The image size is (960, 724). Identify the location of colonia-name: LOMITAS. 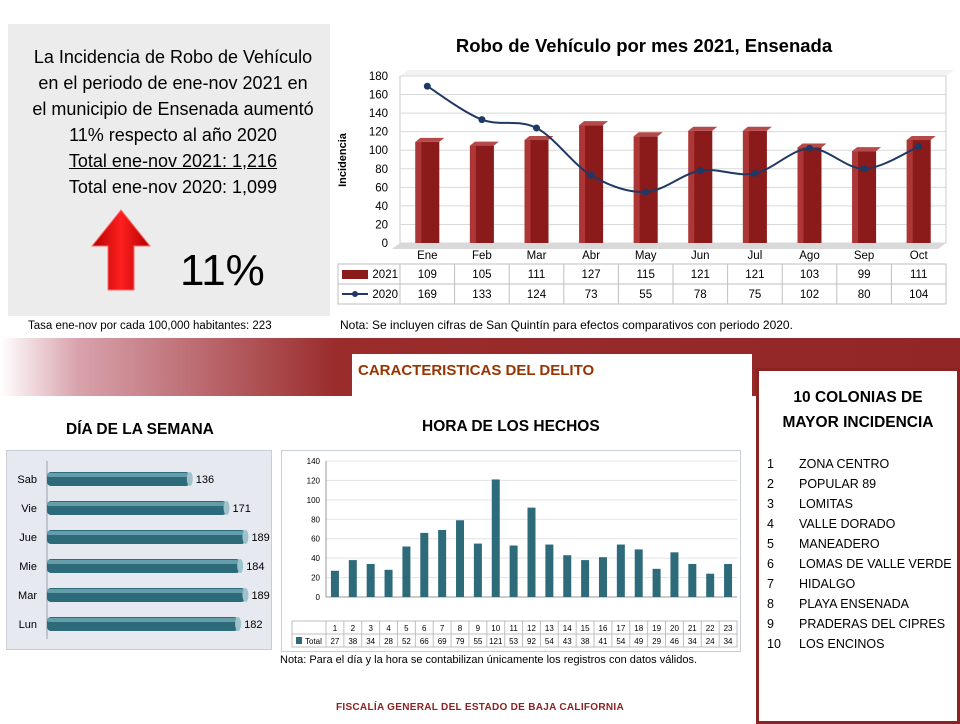
(826, 504).